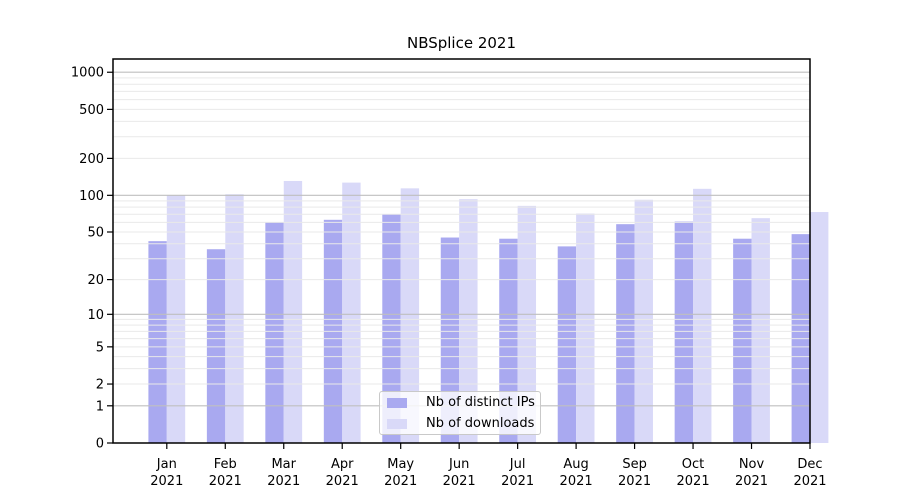 This screenshot has width=900, height=500. Describe the element at coordinates (458, 464) in the screenshot. I see `x-tick-label-month: Jun` at that location.